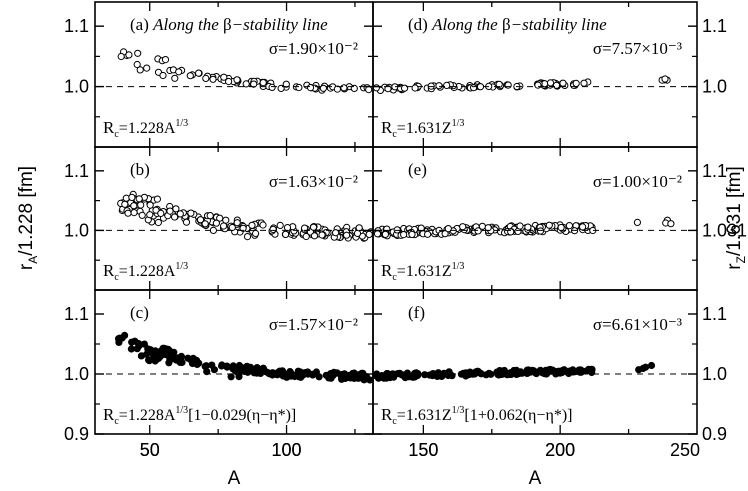 Image resolution: width=748 pixels, height=491 pixels. I want to click on formula-d: Rc=1.631Z1/3, so click(422, 129).